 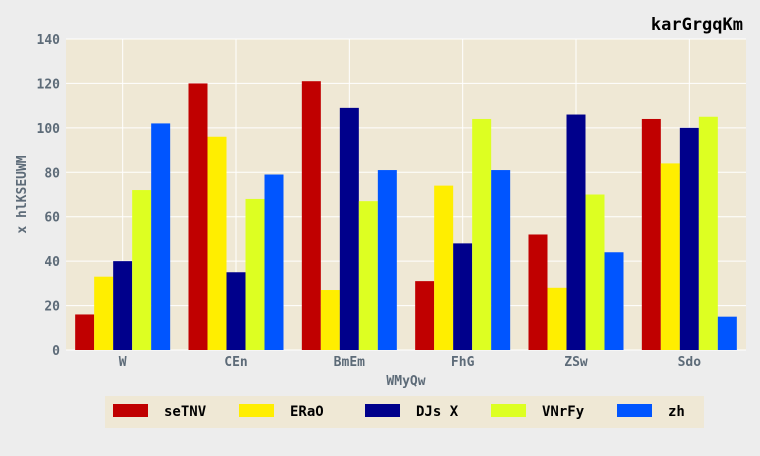 I want to click on y-tick-label: 60, so click(x=52, y=218).